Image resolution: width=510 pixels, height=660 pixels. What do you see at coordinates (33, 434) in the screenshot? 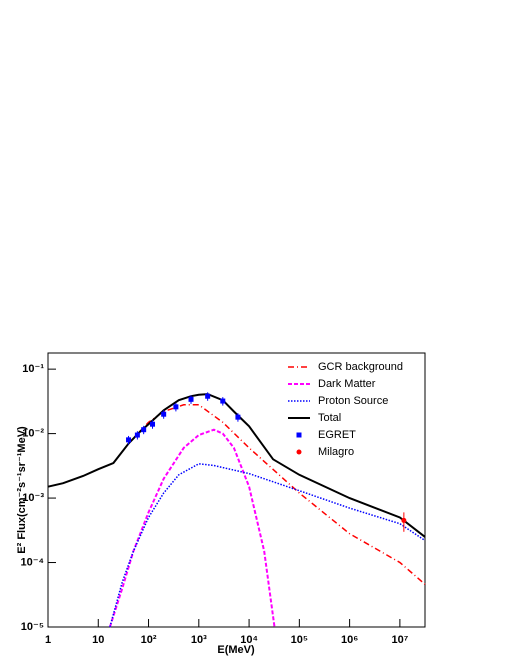
I see `y-tick-label: 10⁻²` at bounding box center [33, 434].